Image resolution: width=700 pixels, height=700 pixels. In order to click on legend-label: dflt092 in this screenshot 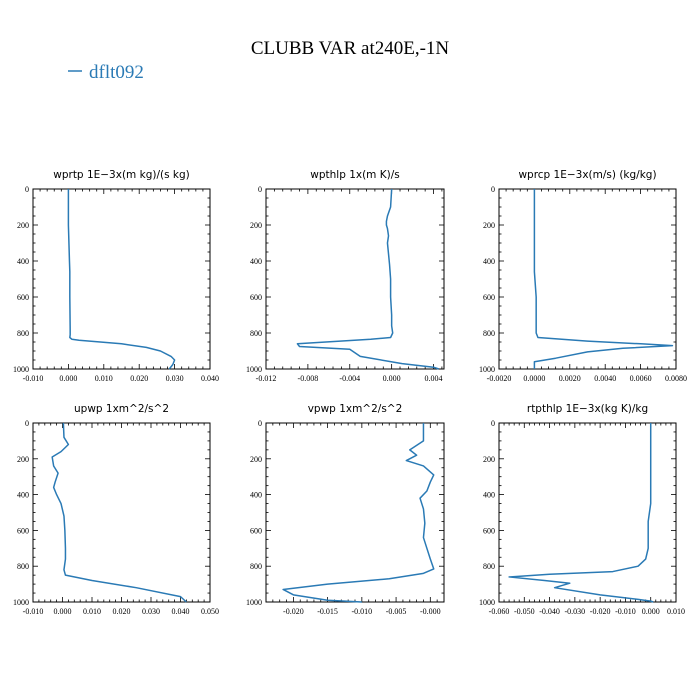, I will do `click(116, 72)`.